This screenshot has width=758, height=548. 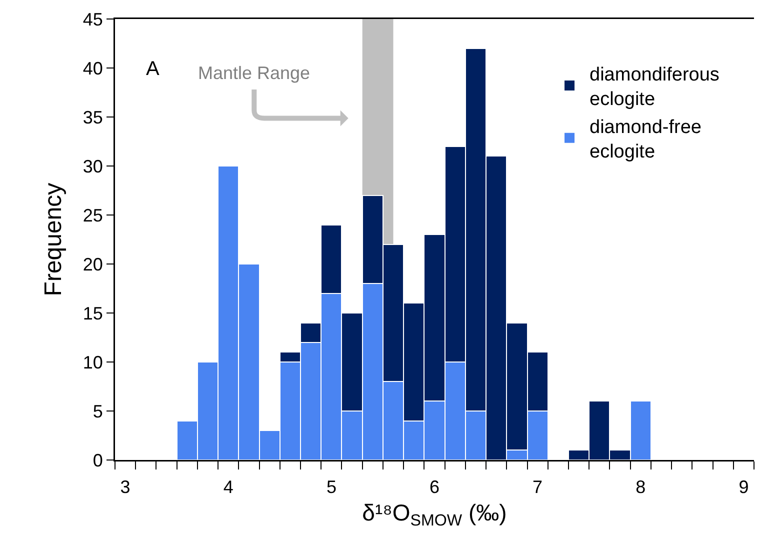 I want to click on y-tick-label: 15, so click(x=92, y=313).